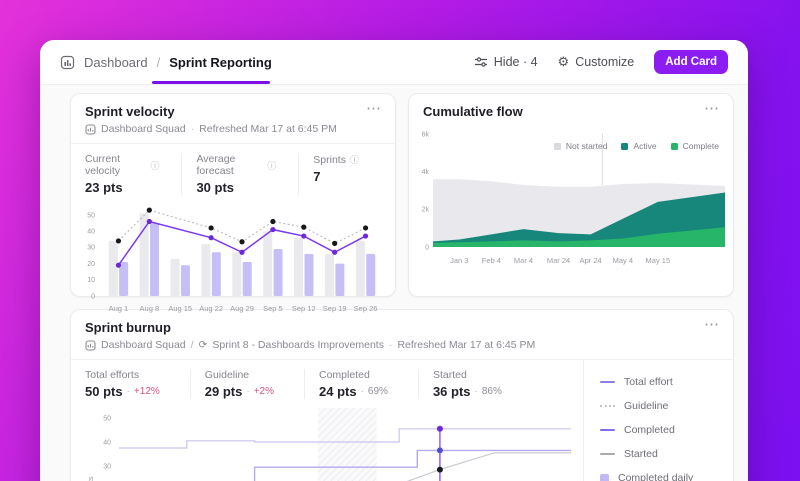 The image size is (800, 481). I want to click on stat-label: Started, so click(449, 375).